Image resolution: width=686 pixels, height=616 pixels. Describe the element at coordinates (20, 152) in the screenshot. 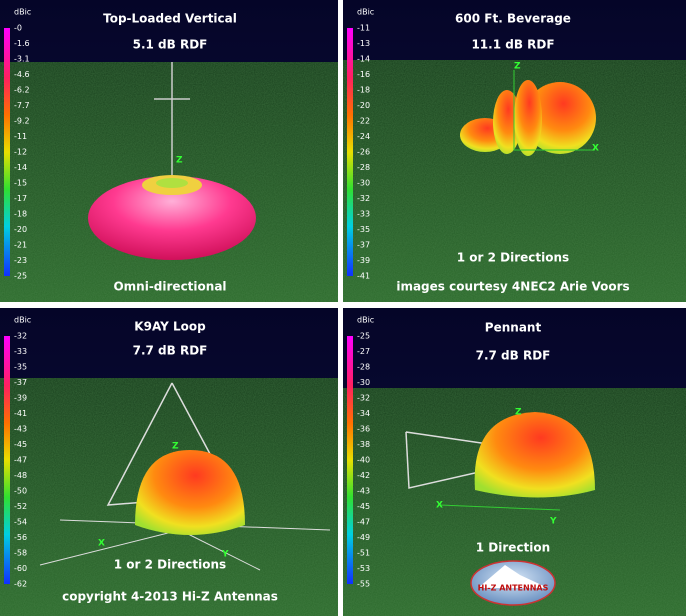

I see `scale-label: -12` at that location.